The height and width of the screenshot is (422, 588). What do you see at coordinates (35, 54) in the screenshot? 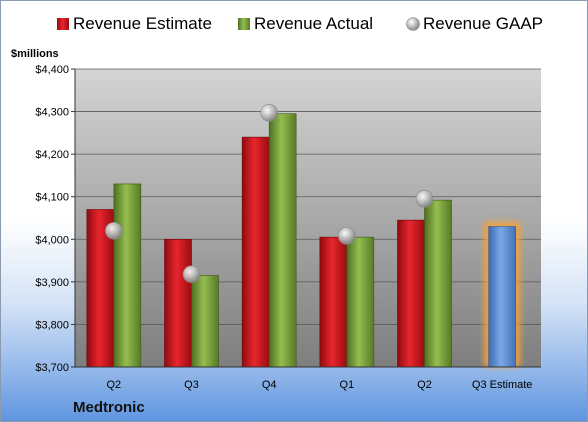
I see `units-label: $millions` at bounding box center [35, 54].